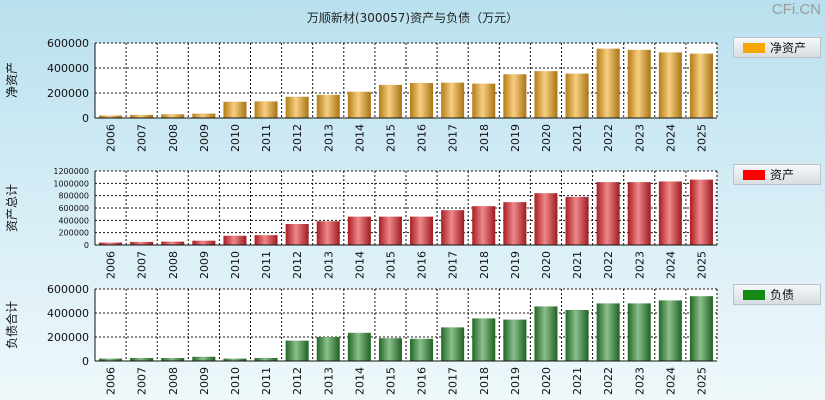 This screenshot has height=400, width=825. What do you see at coordinates (608, 265) in the screenshot?
I see `x-tick-label-assets: 2022` at bounding box center [608, 265].